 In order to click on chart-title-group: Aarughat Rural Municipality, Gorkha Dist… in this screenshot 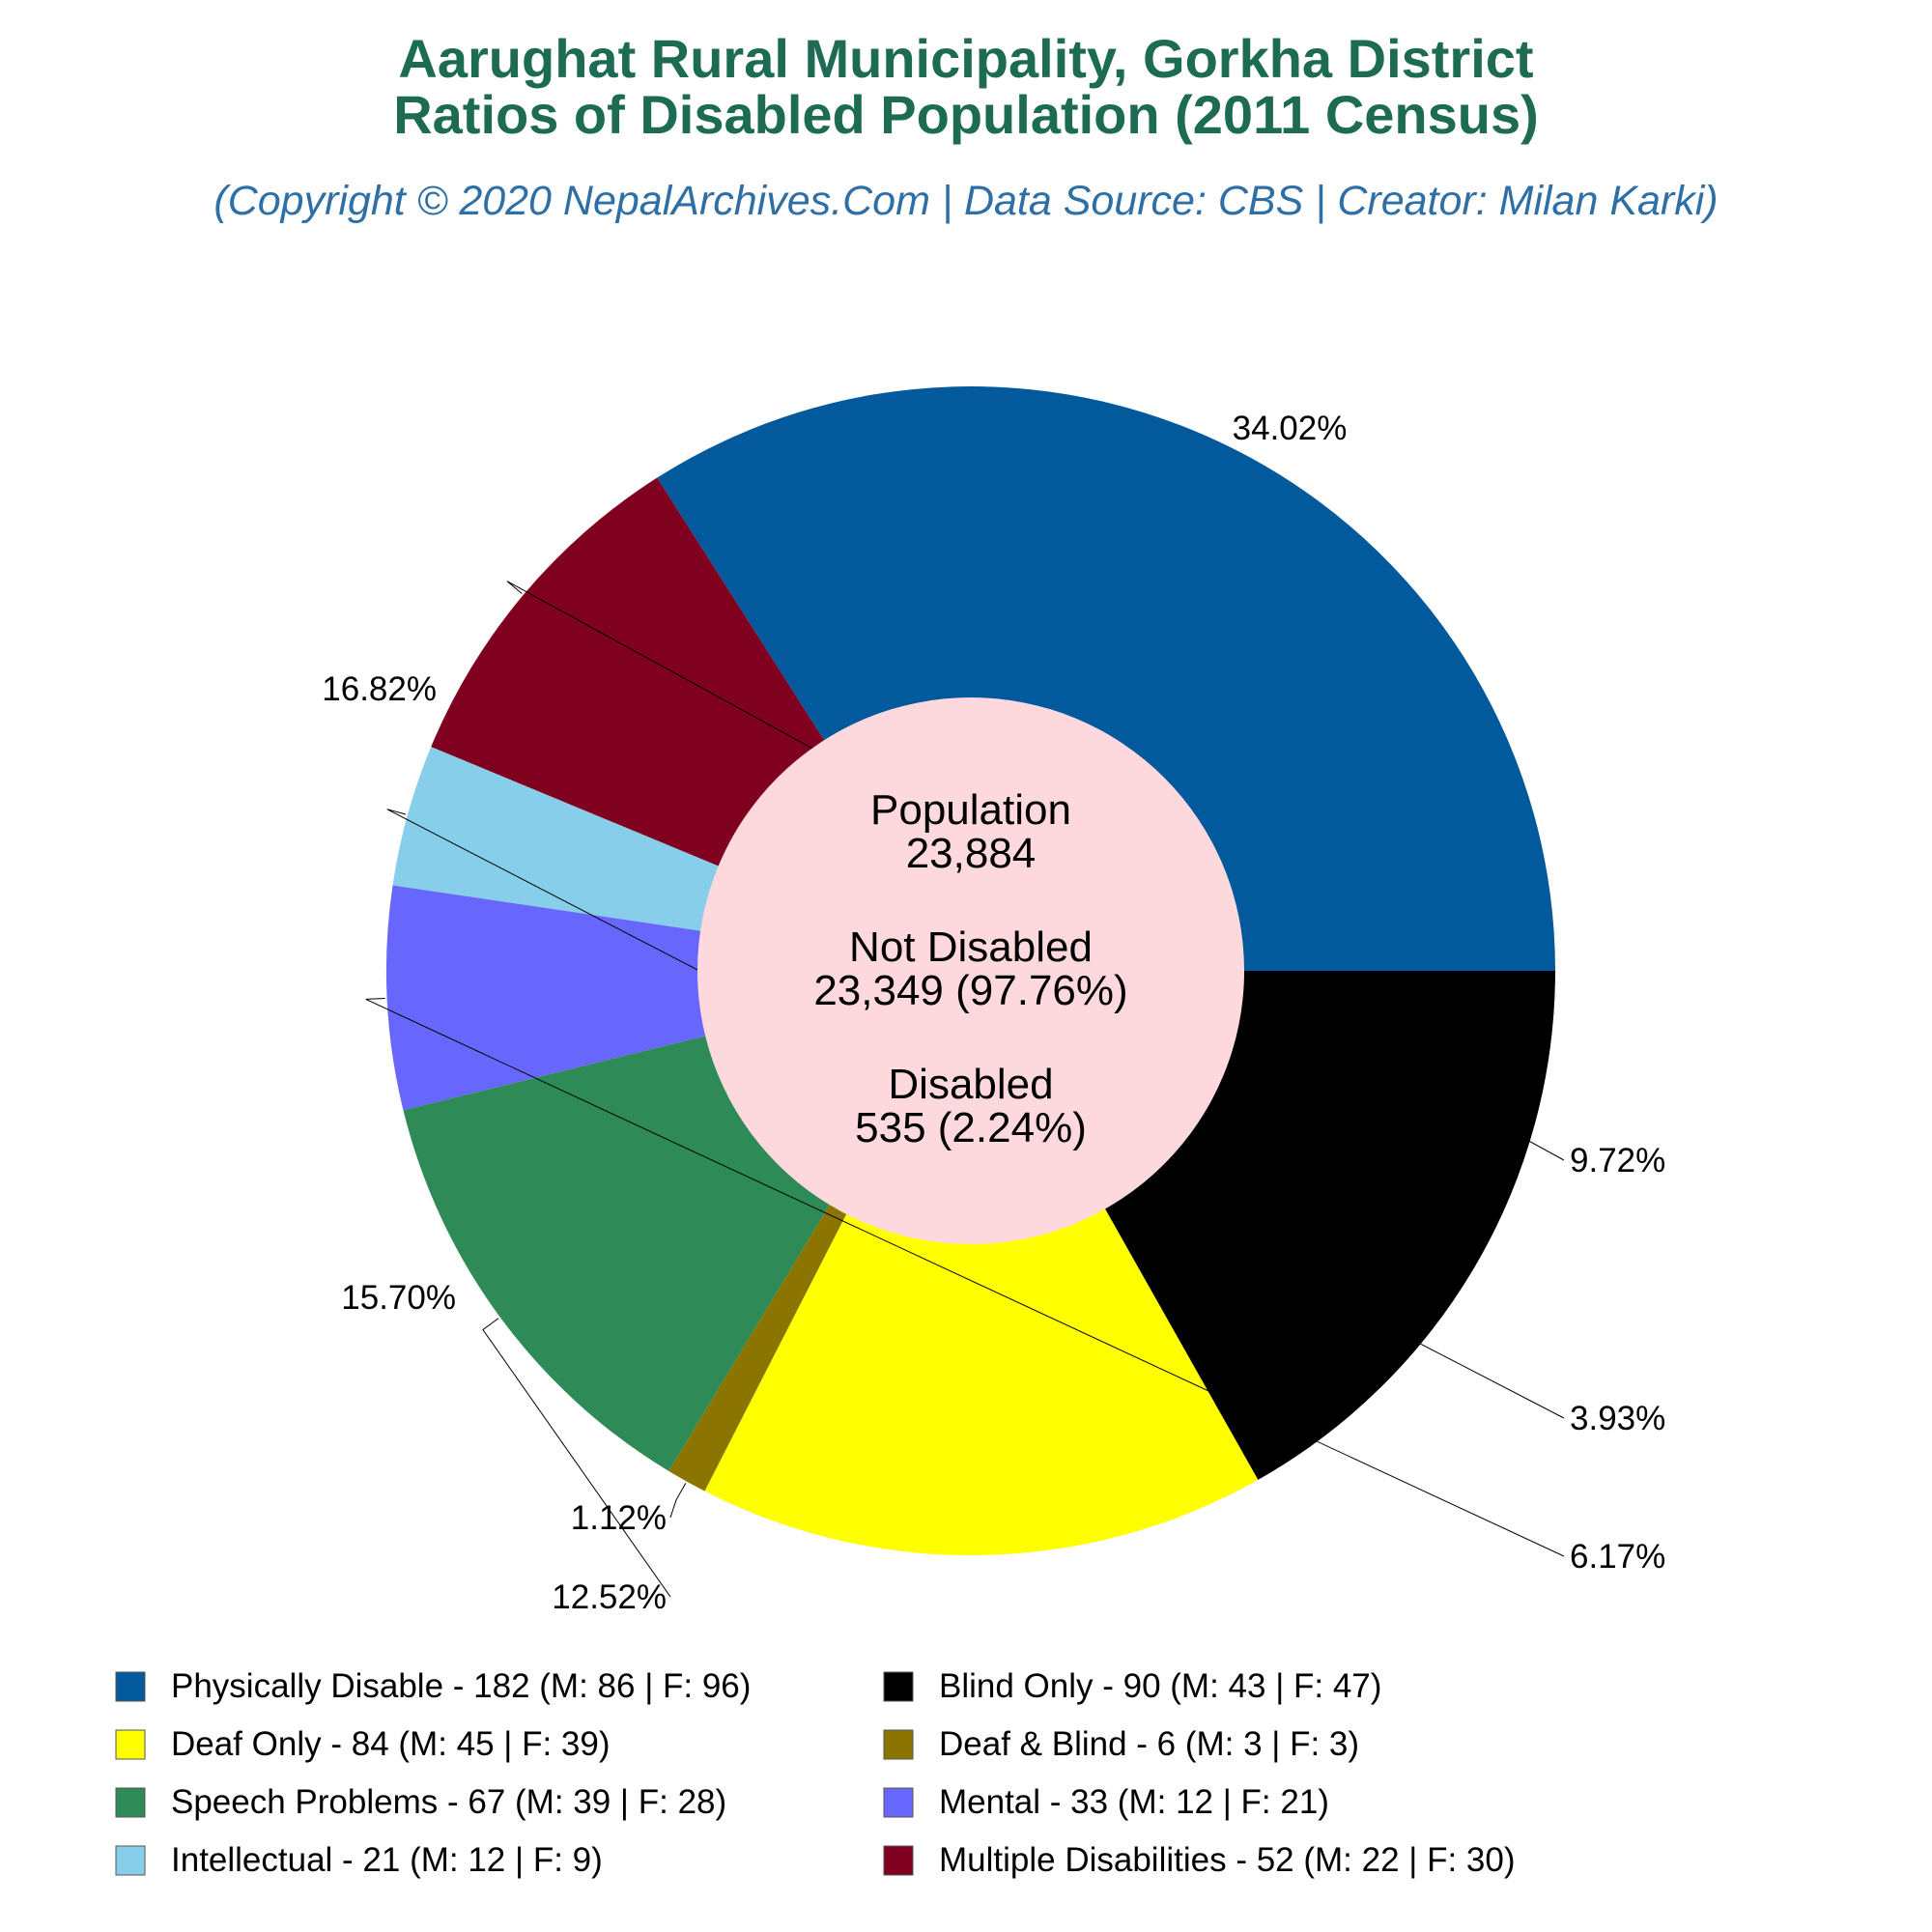, I will do `click(966, 86)`.